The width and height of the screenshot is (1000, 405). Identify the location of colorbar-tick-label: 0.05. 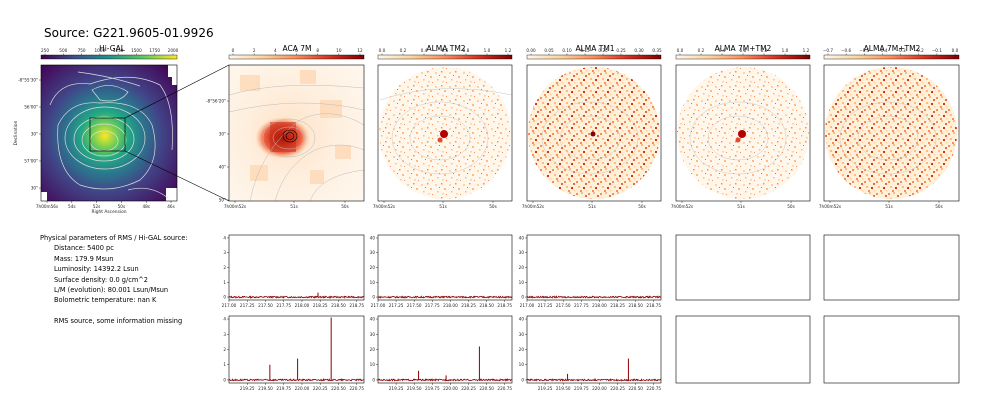
(549, 50).